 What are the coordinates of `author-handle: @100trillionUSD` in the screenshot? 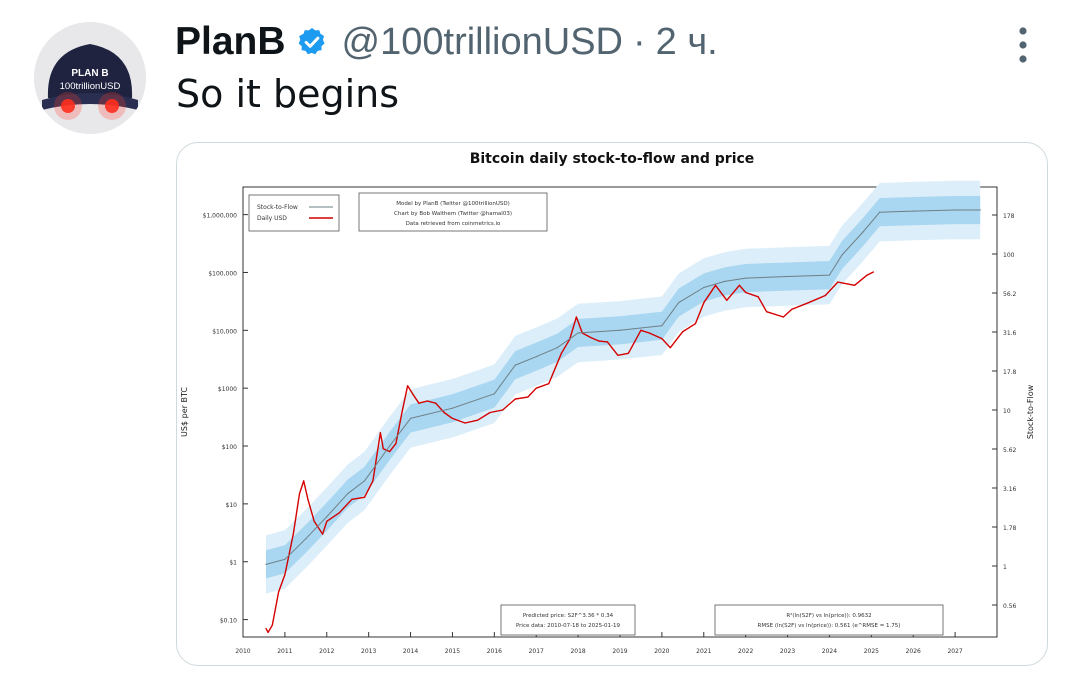 It's located at (482, 41).